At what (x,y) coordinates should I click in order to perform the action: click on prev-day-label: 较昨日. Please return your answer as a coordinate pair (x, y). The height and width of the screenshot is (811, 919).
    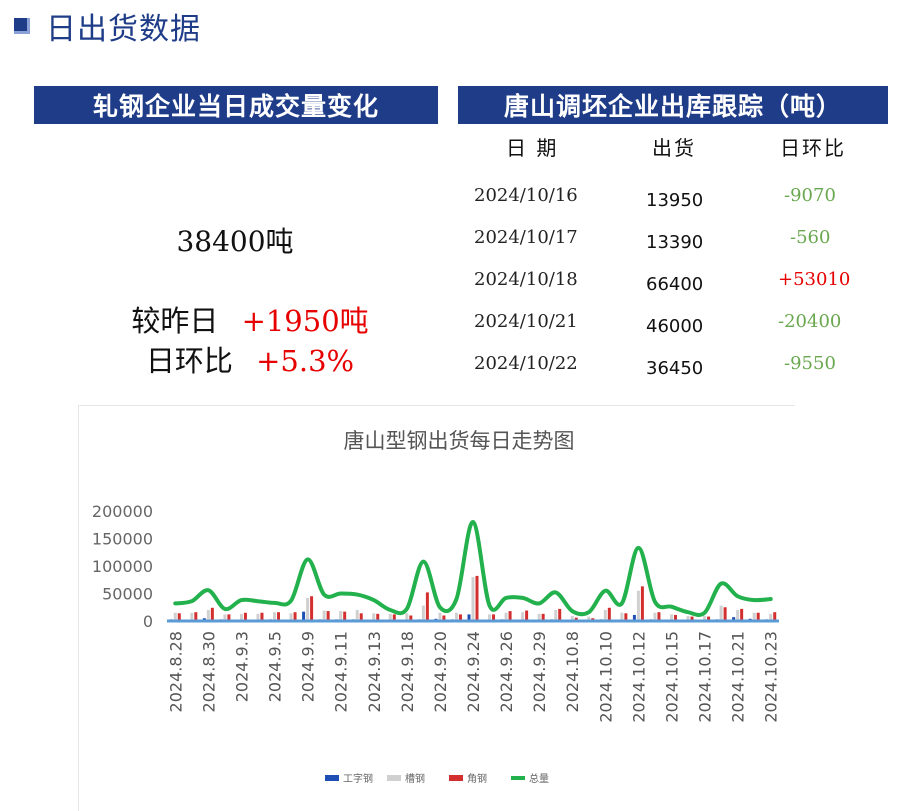
    Looking at the image, I should click on (175, 321).